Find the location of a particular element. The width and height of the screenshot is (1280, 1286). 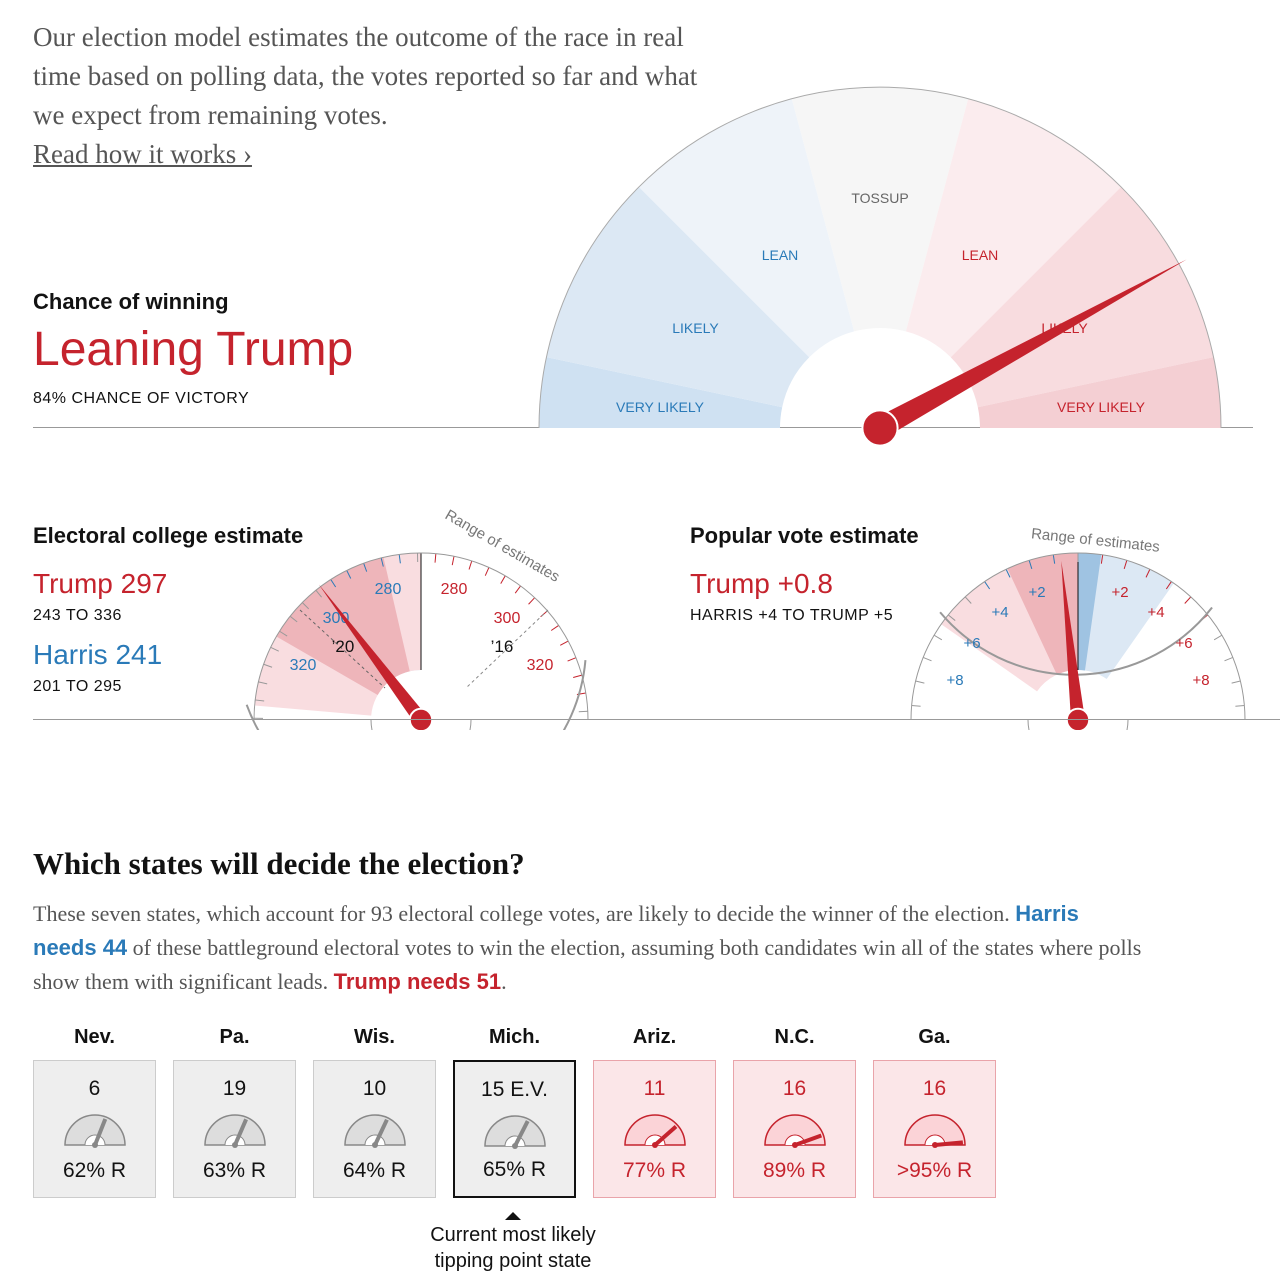

read-how-link: Read how it works › is located at coordinates (142, 154).